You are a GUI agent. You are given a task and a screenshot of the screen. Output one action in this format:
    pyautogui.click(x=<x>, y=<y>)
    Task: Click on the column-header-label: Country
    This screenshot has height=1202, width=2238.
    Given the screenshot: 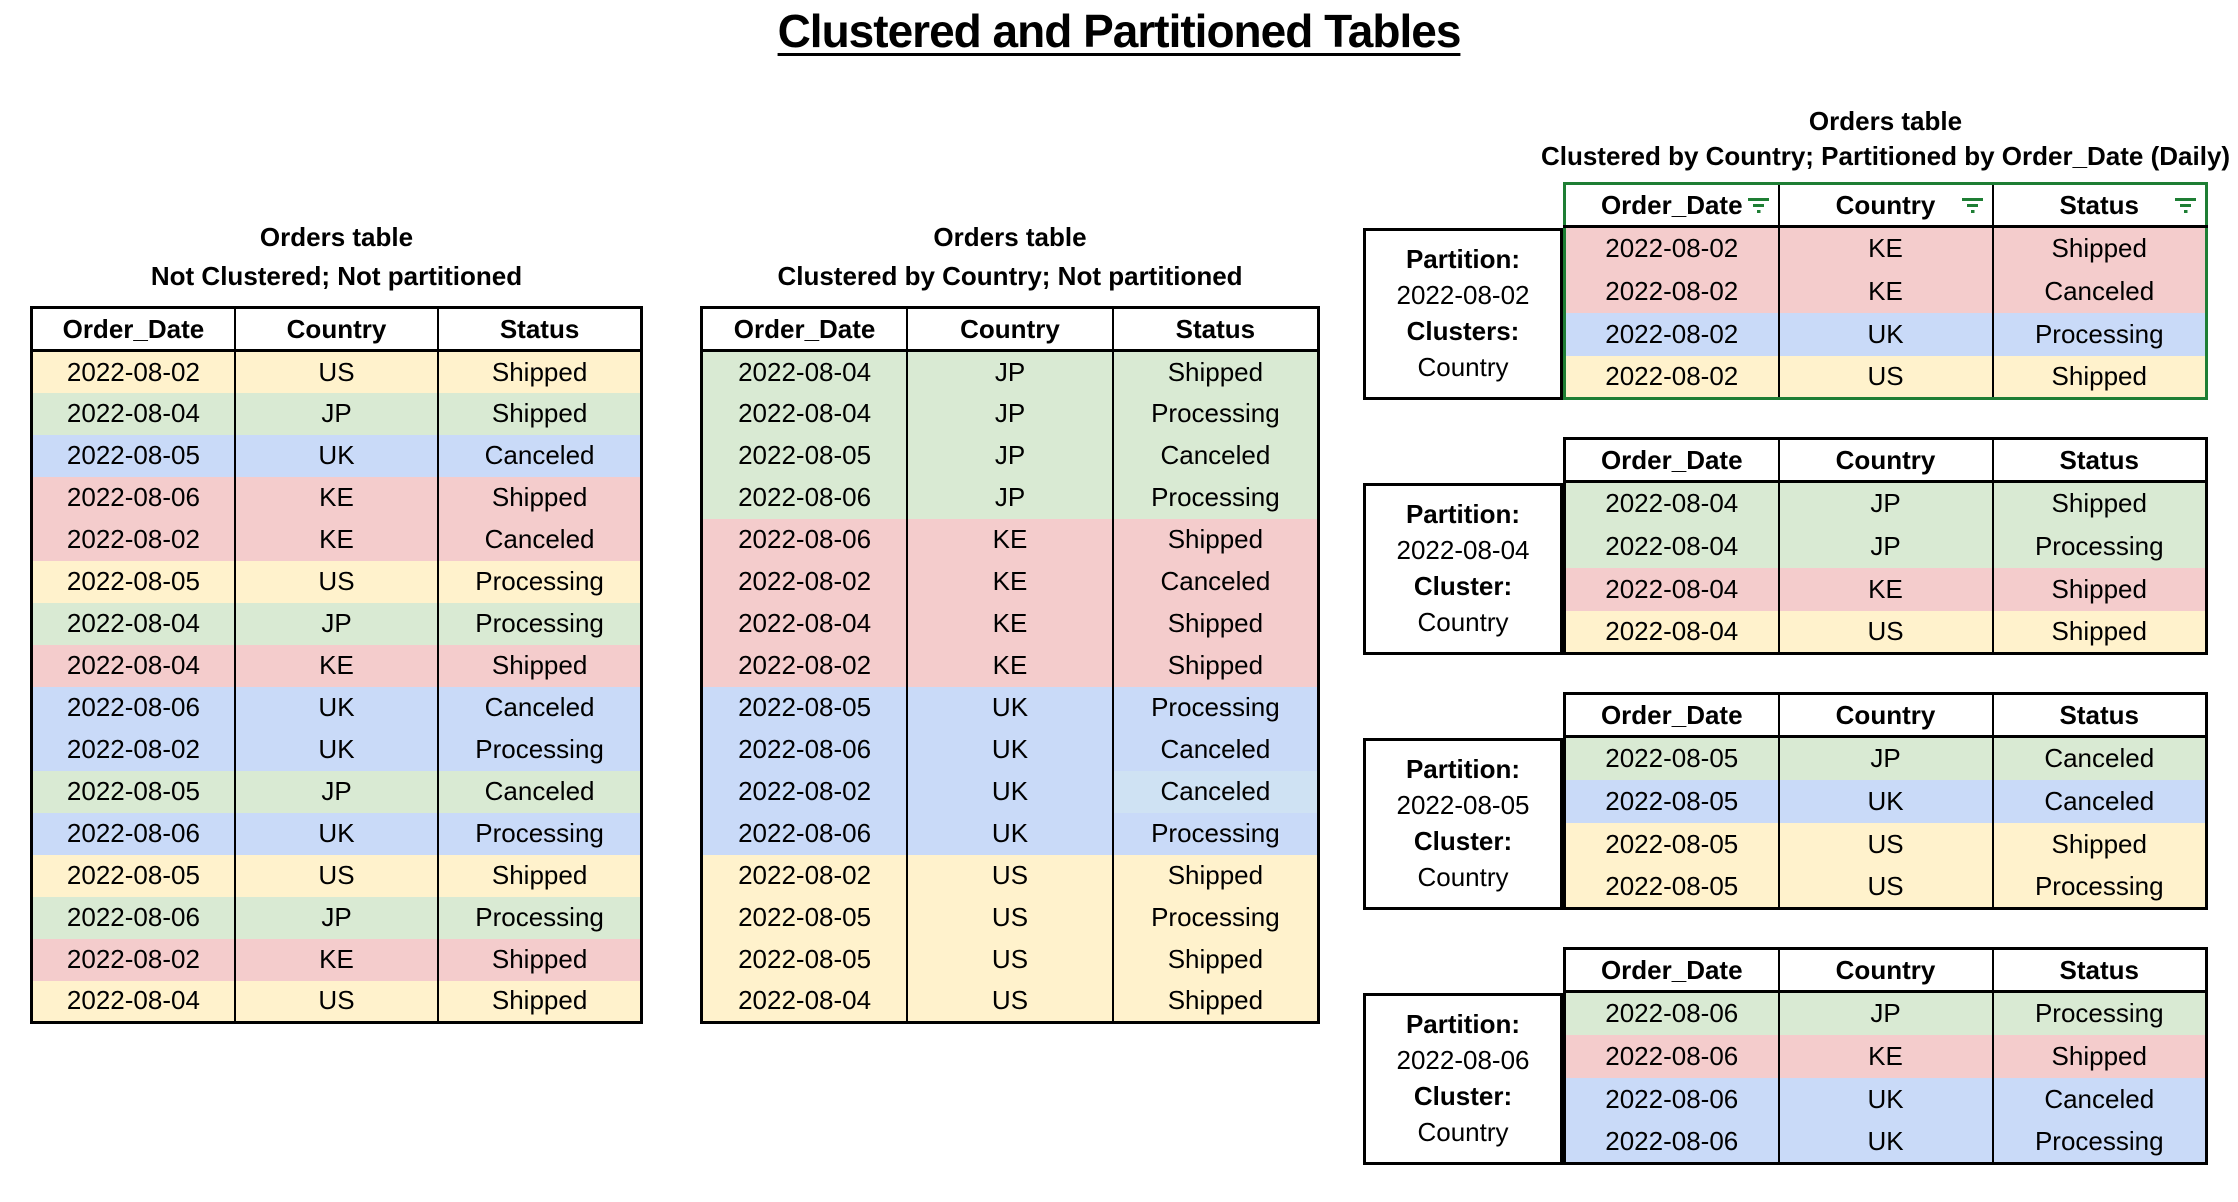 What is the action you would take?
    pyautogui.click(x=1010, y=328)
    